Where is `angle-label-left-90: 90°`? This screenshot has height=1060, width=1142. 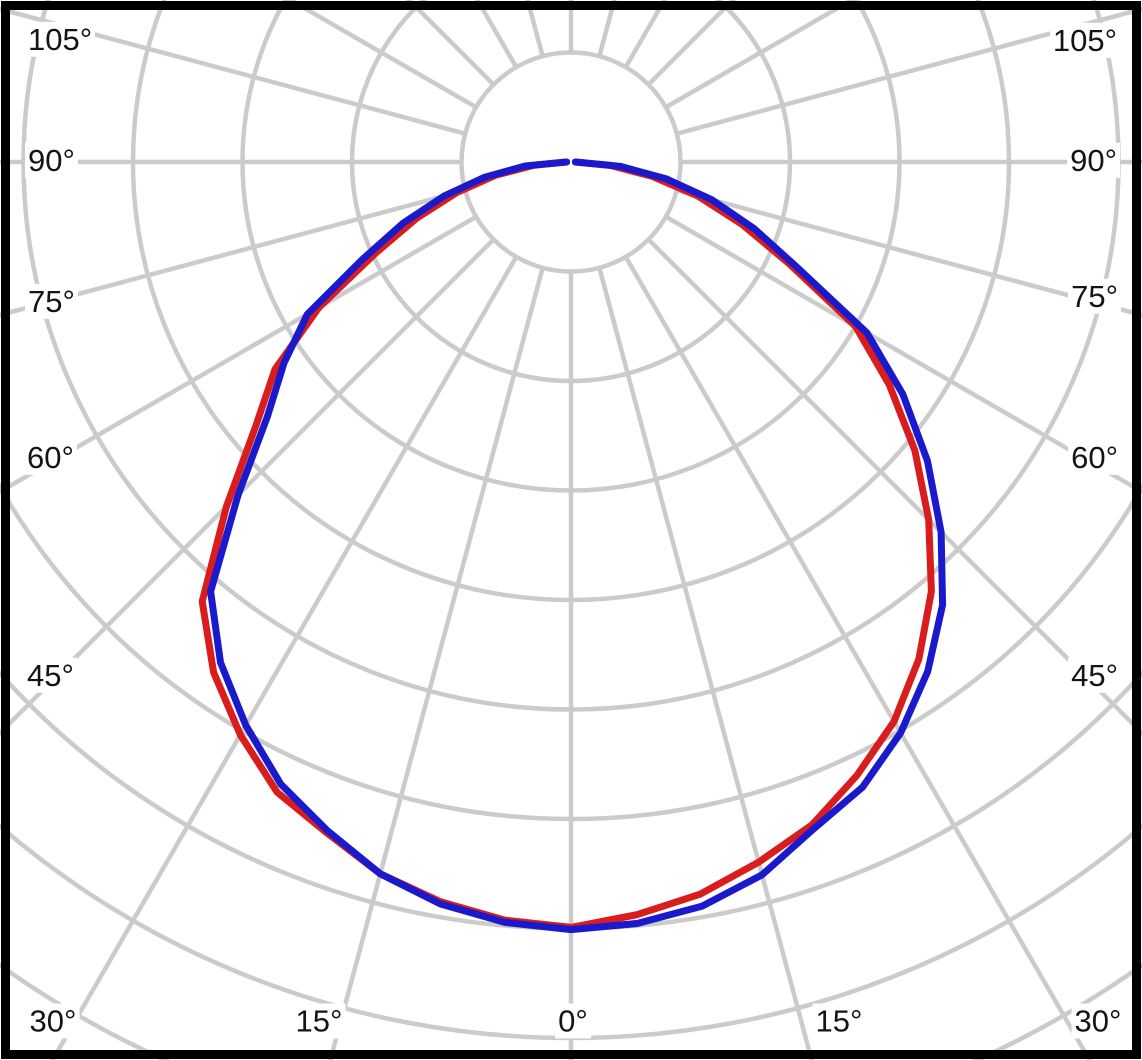
angle-label-left-90: 90° is located at coordinates (51, 160).